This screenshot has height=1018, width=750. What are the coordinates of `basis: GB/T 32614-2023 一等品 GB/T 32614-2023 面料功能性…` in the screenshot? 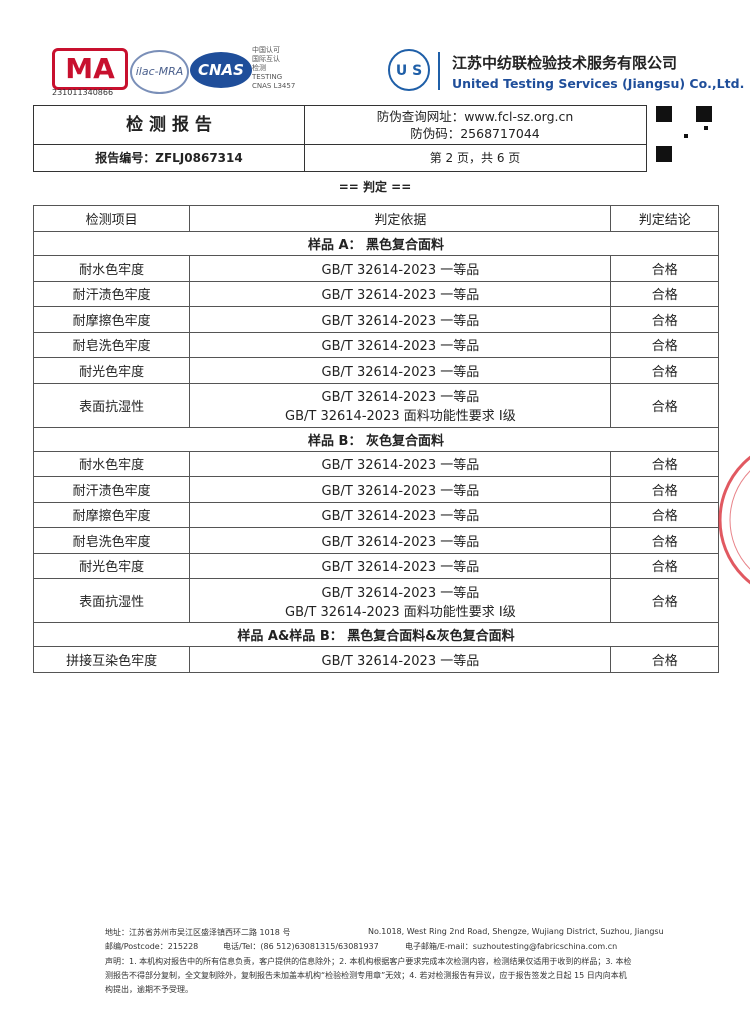 It's located at (400, 405).